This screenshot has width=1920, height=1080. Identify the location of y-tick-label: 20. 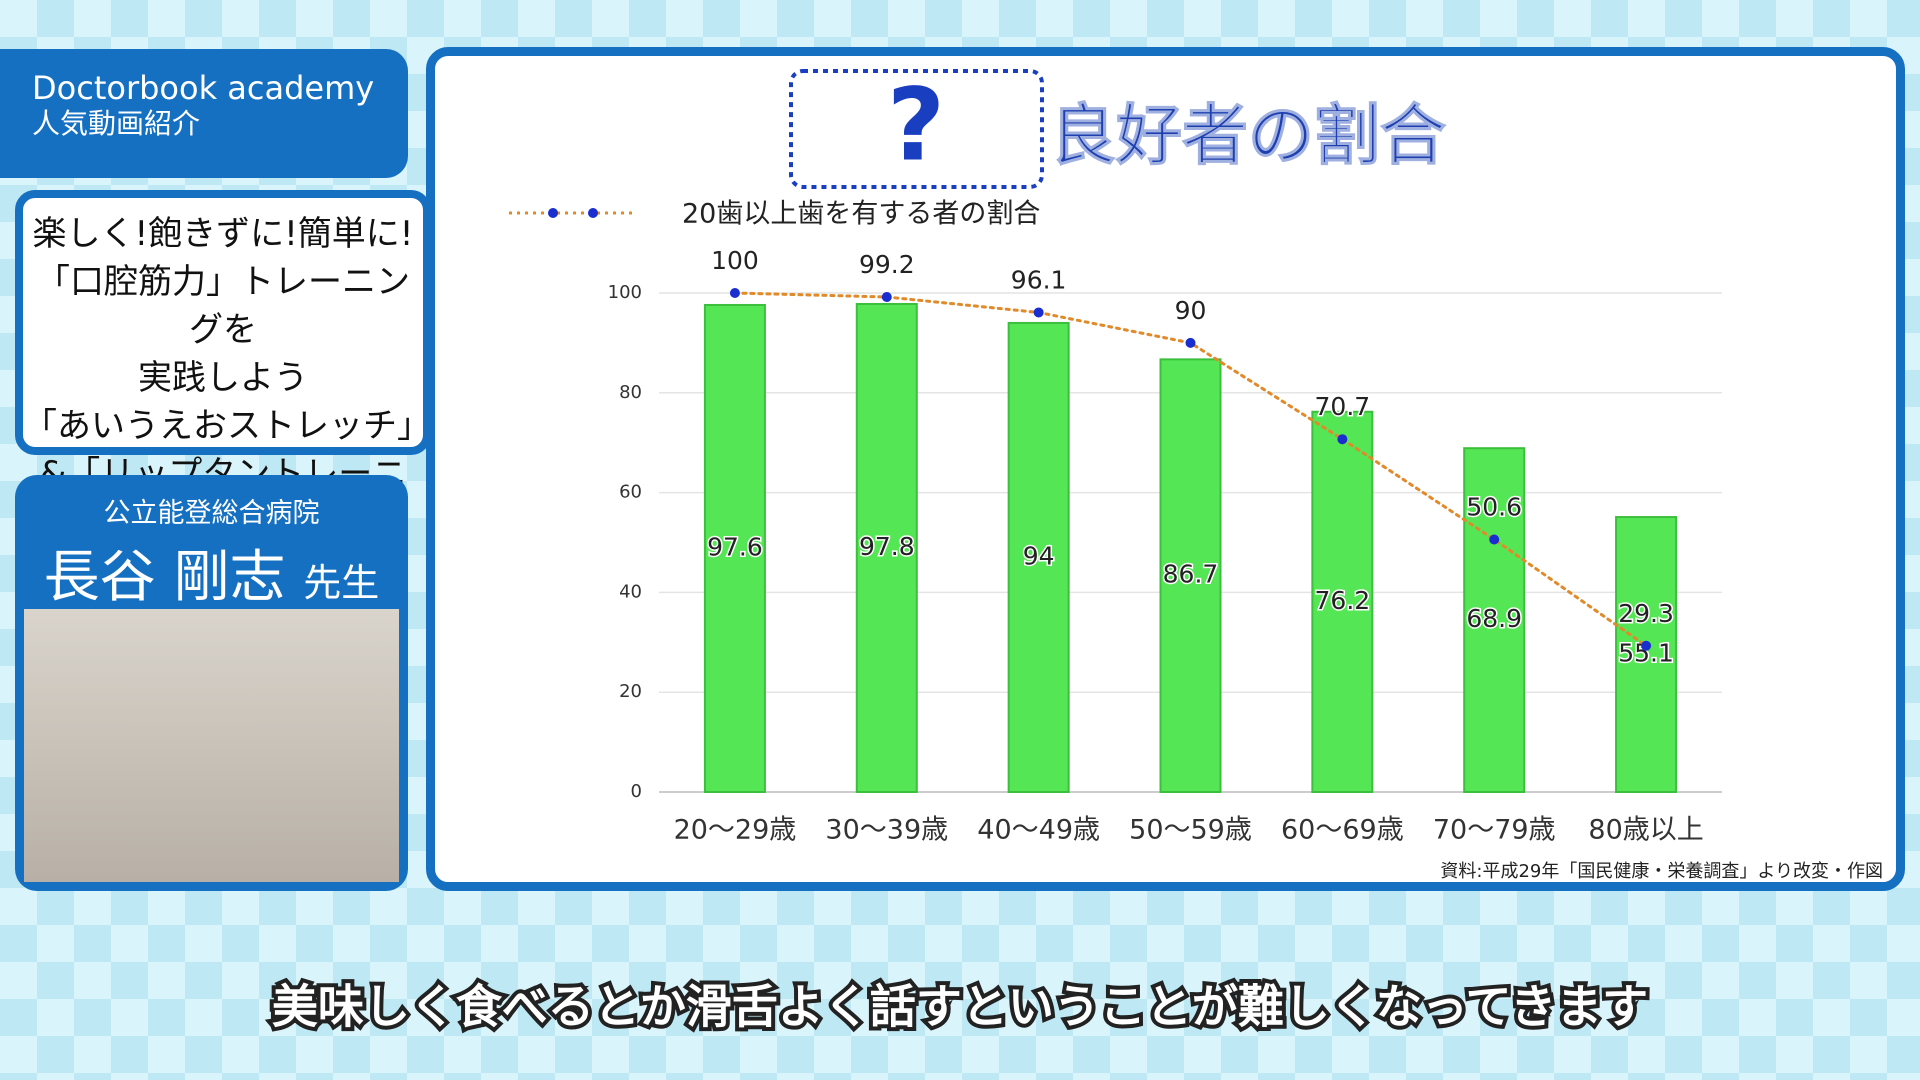
(630, 691).